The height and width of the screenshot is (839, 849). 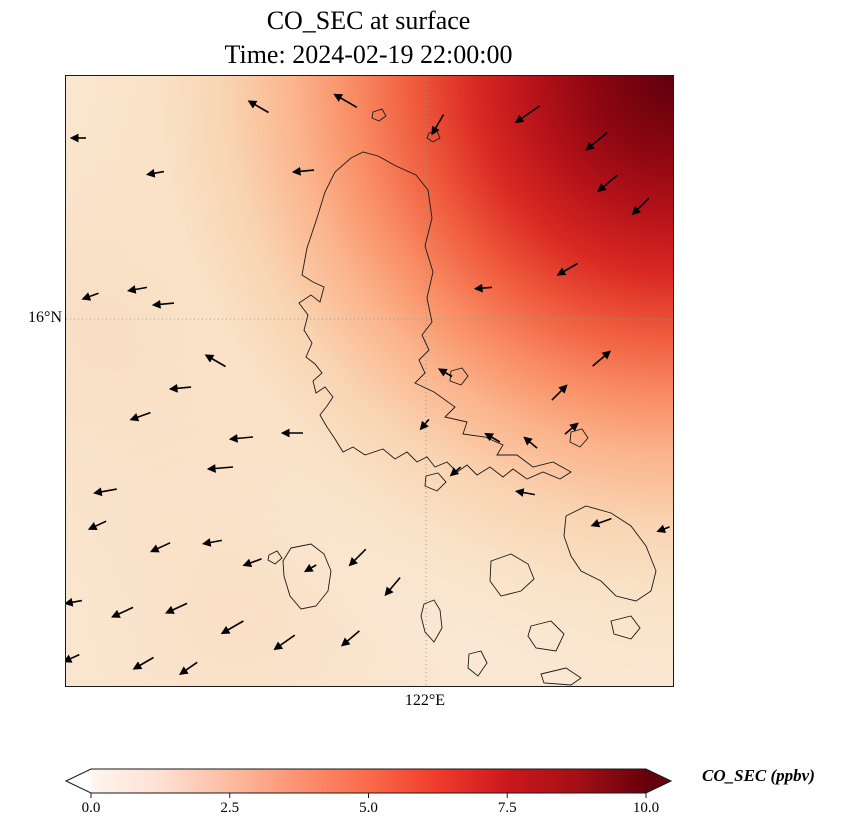 What do you see at coordinates (658, 781) in the screenshot?
I see `colorbar-over-arrow` at bounding box center [658, 781].